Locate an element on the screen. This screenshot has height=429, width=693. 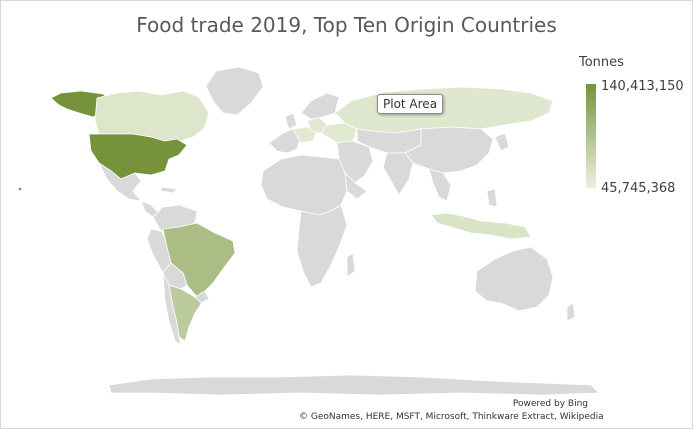
mexico-shape is located at coordinates (119, 181).